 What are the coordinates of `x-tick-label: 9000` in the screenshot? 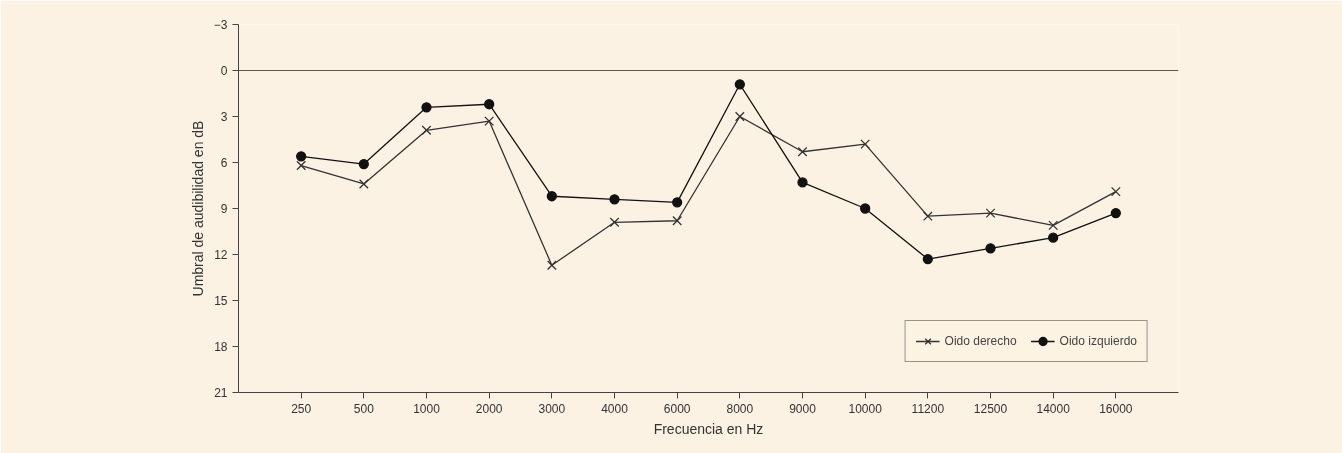 It's located at (803, 408).